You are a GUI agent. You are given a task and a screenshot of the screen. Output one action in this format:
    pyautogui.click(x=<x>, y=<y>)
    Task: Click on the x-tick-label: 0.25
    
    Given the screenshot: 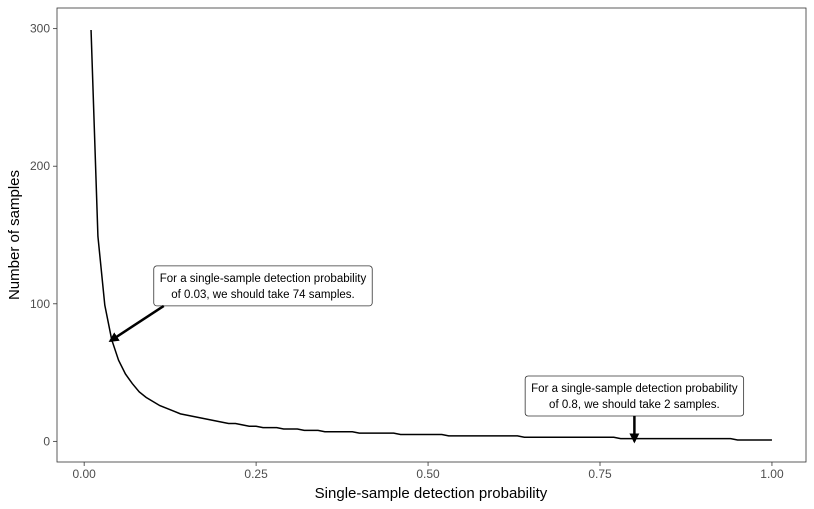 What is the action you would take?
    pyautogui.click(x=256, y=474)
    